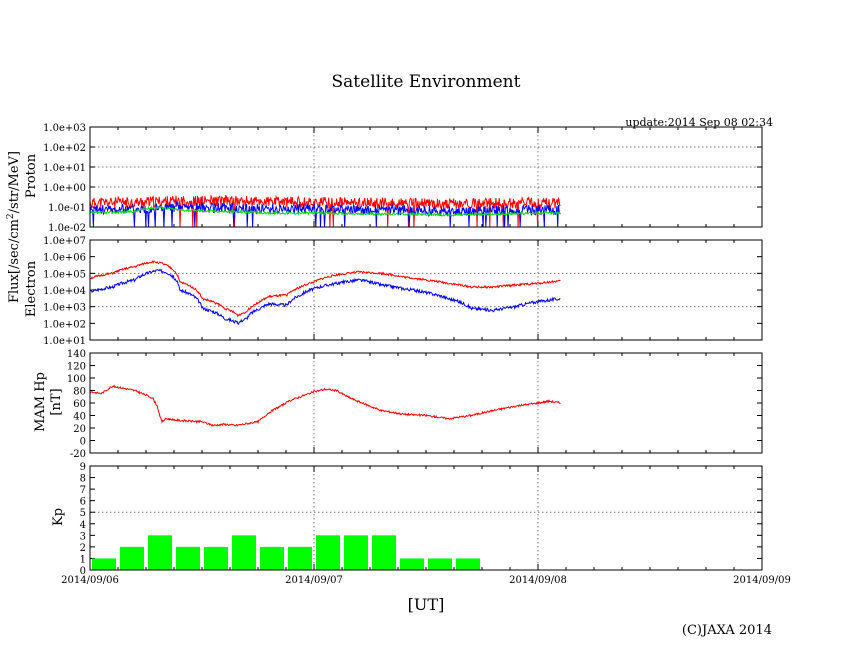 The height and width of the screenshot is (659, 846). I want to click on proton-ytick-label: 1.0e+03, so click(64, 128).